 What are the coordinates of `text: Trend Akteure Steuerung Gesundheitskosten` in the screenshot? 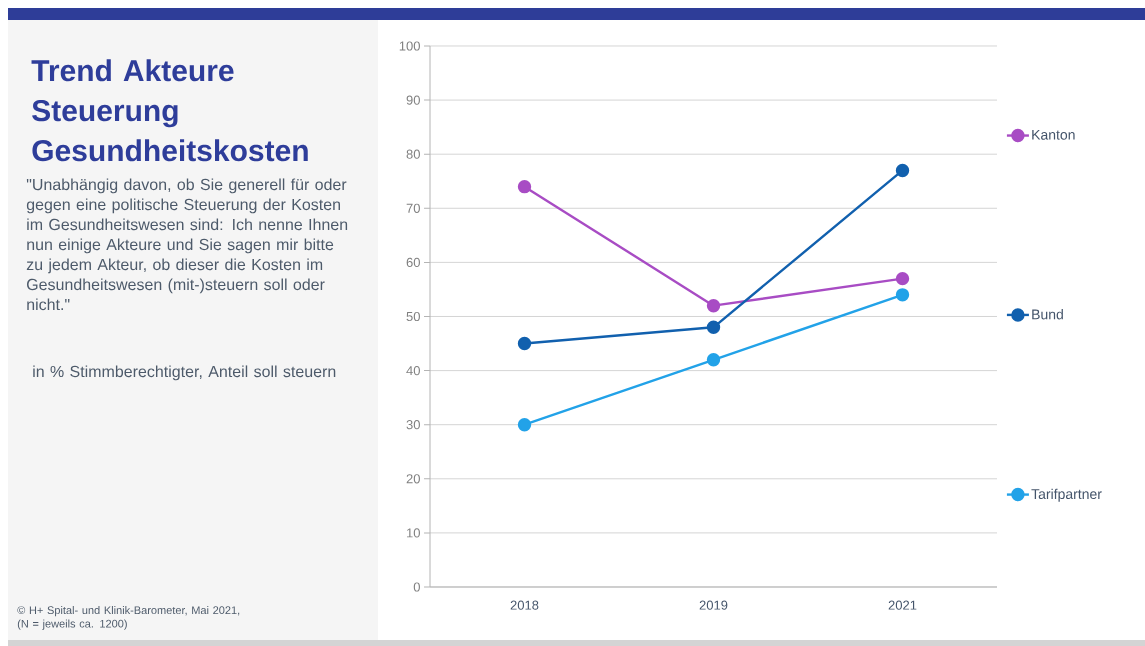 It's located at (169, 110).